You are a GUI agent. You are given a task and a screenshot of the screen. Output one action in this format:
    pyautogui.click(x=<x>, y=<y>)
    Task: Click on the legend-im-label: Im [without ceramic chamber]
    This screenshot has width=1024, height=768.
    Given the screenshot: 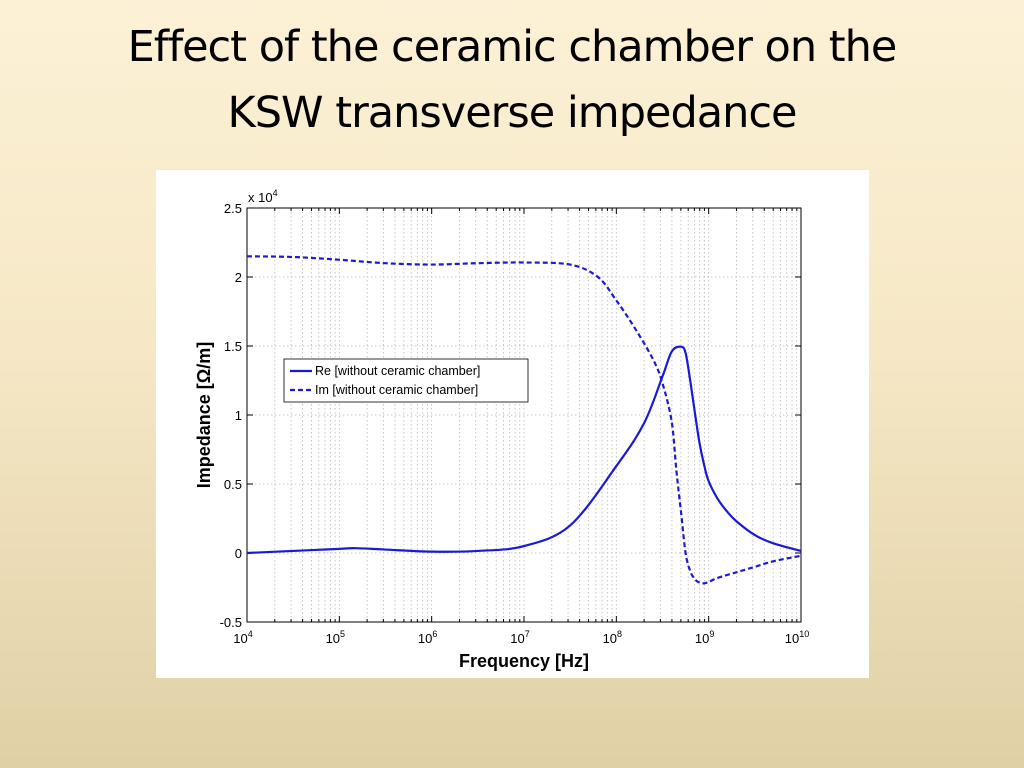 What is the action you would take?
    pyautogui.click(x=396, y=390)
    